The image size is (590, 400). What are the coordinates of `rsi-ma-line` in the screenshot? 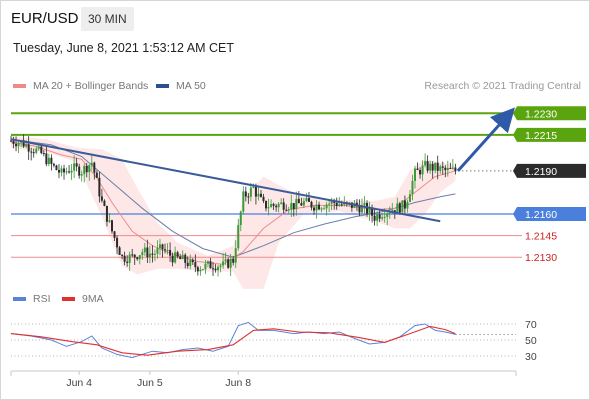 It's located at (233, 340).